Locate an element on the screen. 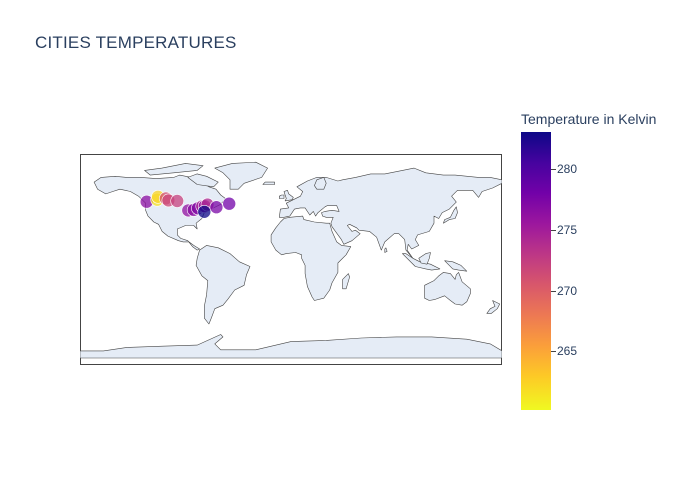 The height and width of the screenshot is (500, 700). landmass-borneo is located at coordinates (424, 258).